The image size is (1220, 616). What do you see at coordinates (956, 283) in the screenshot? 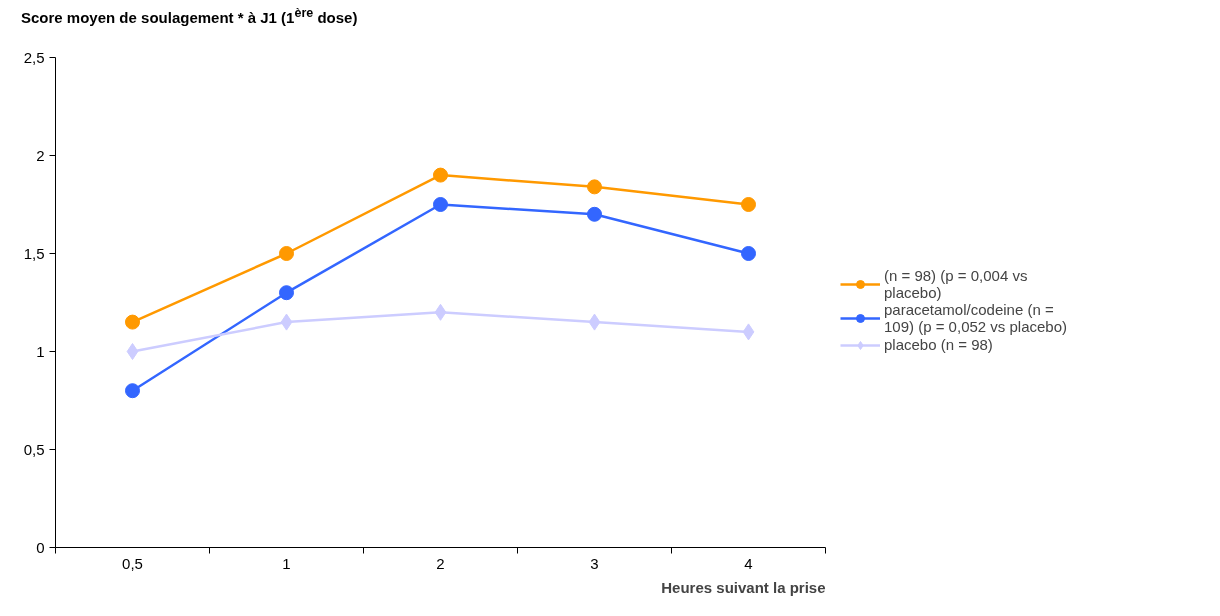
I see `legend-label: (n = 98) (p = 0,004 vs placebo)` at bounding box center [956, 283].